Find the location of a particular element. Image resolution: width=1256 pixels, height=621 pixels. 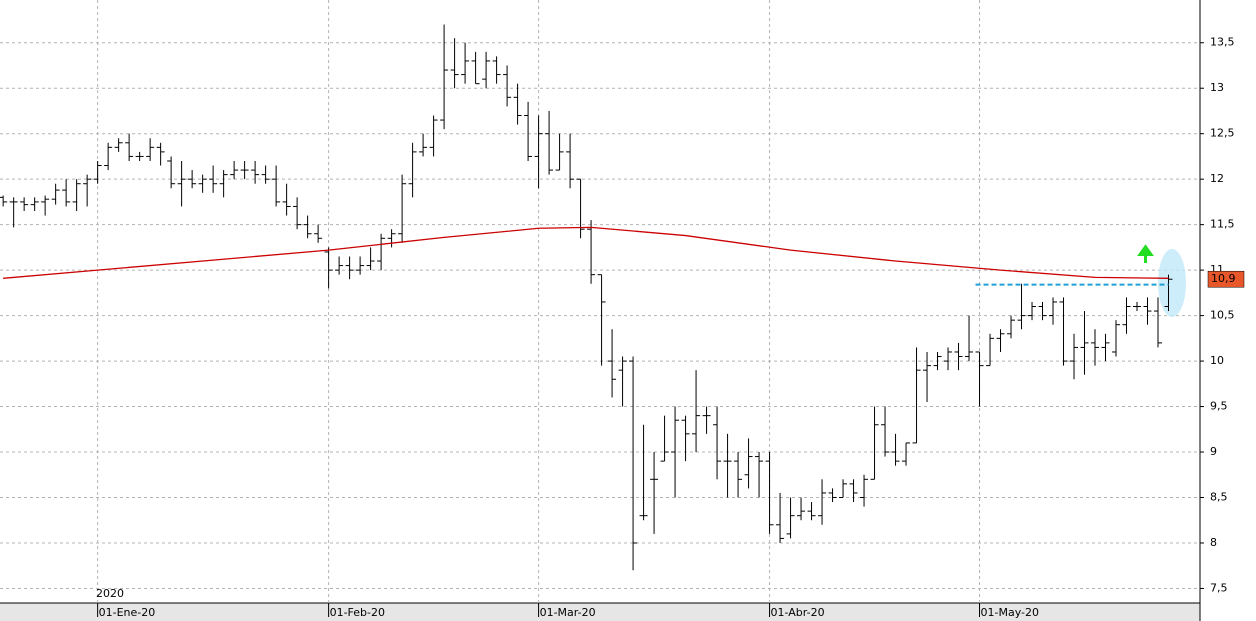

y-tick-label: 12 is located at coordinates (1217, 178).